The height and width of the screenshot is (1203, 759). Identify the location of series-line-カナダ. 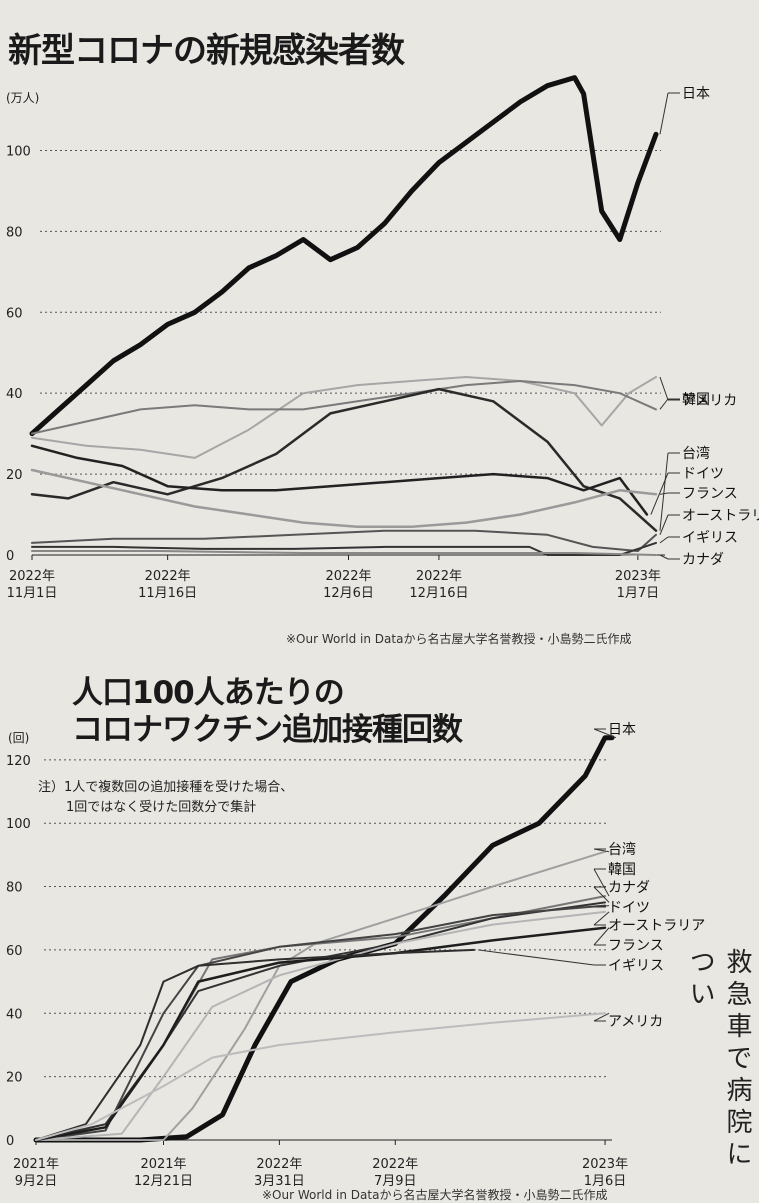
(344, 553).